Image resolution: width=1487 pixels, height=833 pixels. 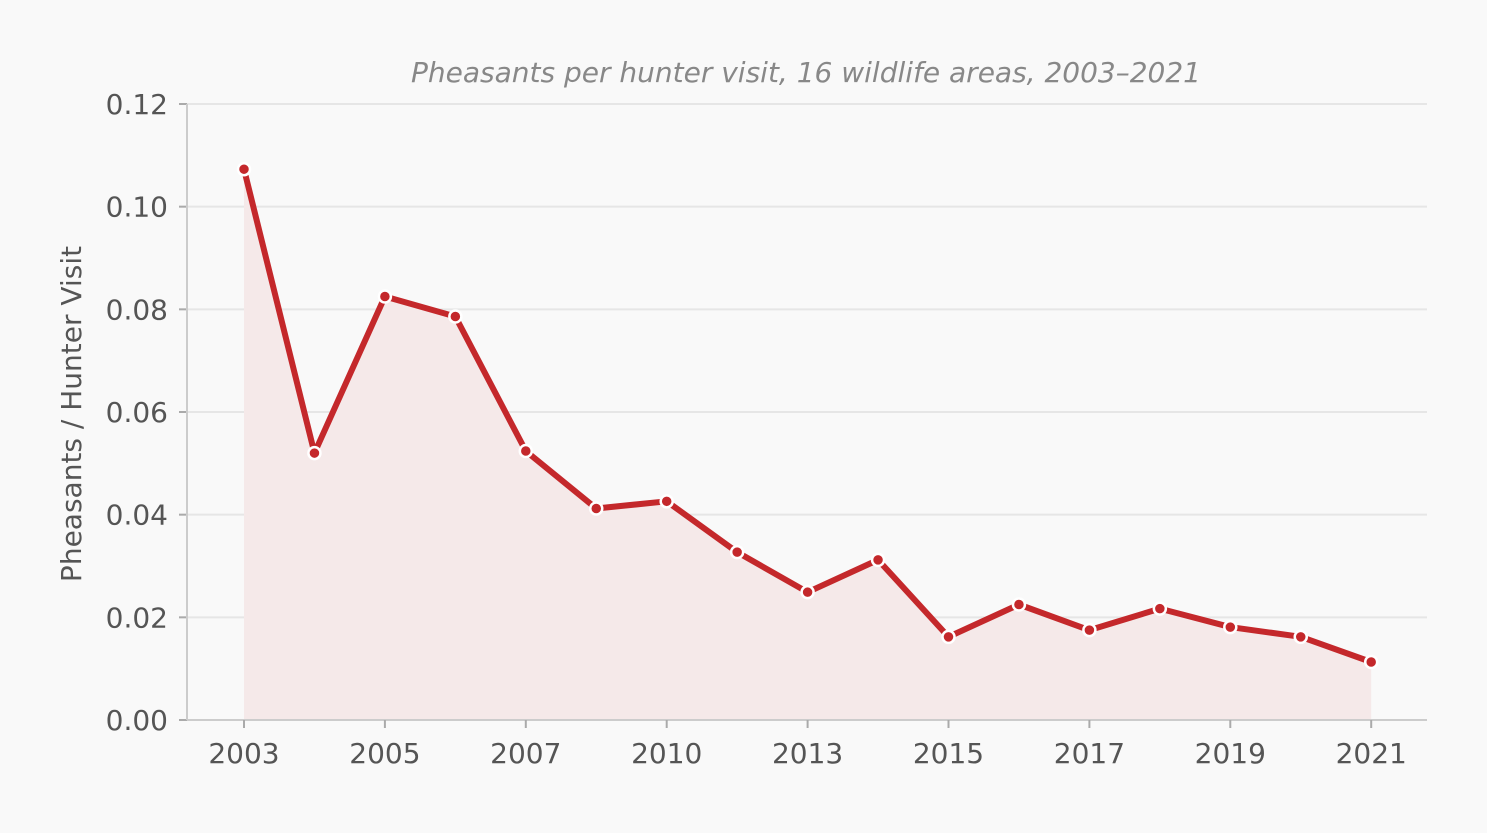 I want to click on y-tick-label: 0.10, so click(x=137, y=207).